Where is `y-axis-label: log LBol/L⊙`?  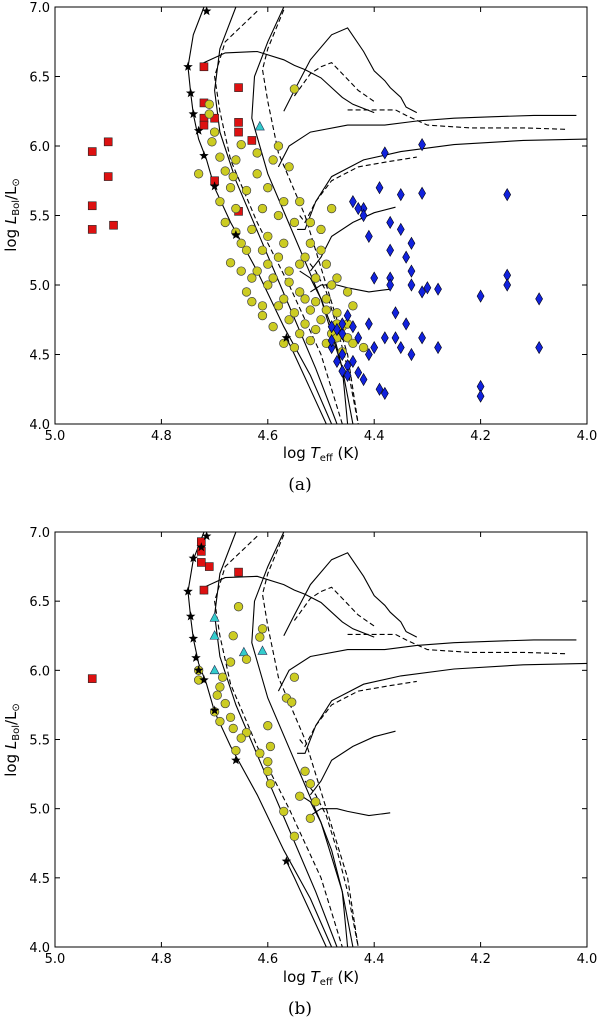
y-axis-label: log LBol/L⊙ is located at coordinates (12, 740).